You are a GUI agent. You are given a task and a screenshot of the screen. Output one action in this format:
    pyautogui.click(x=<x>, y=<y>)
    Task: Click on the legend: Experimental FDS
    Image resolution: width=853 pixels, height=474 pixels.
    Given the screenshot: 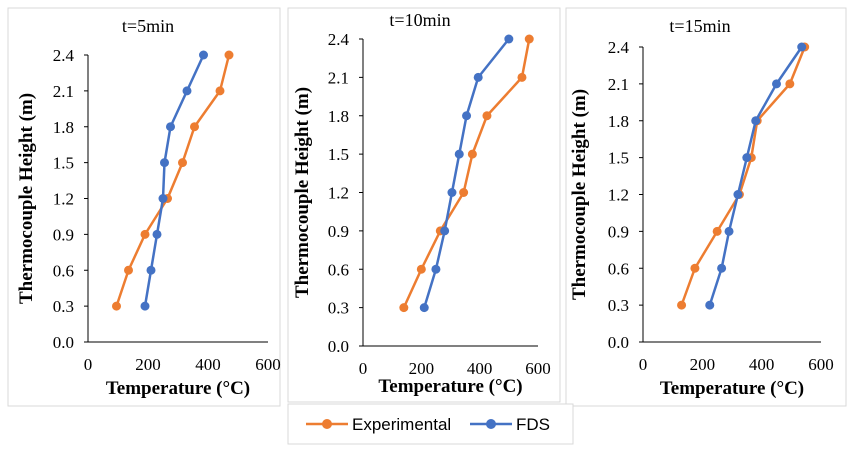 What is the action you would take?
    pyautogui.click(x=430, y=424)
    